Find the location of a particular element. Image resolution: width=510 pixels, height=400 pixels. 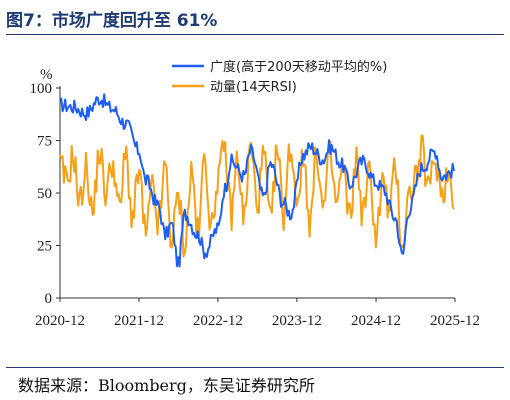

title-rule is located at coordinates (255, 34).